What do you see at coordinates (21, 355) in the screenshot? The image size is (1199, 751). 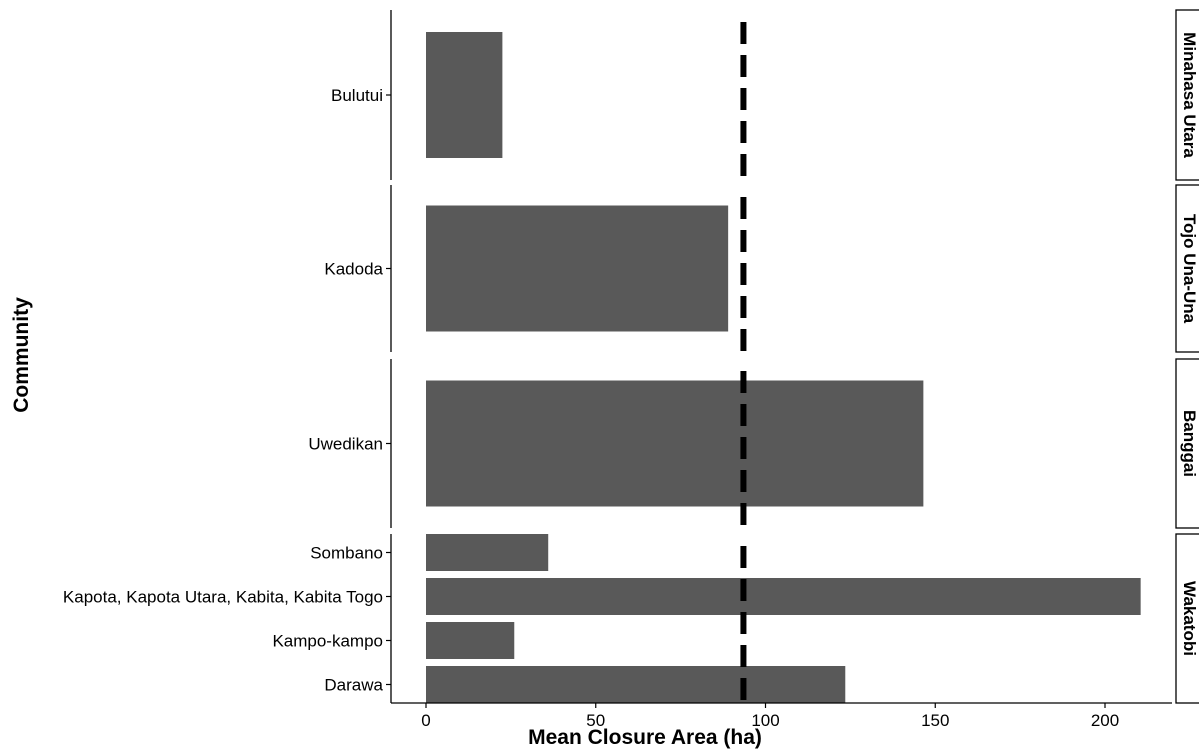 I see `y-axis-title: Community` at bounding box center [21, 355].